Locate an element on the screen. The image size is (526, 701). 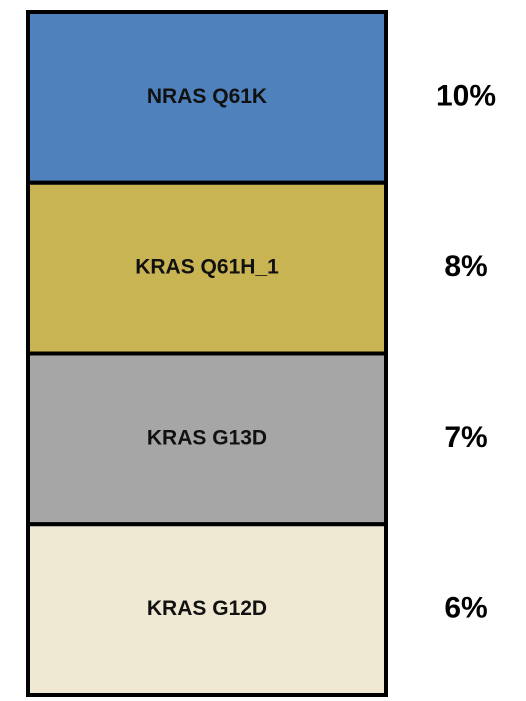
percentage: 10% is located at coordinates (466, 95).